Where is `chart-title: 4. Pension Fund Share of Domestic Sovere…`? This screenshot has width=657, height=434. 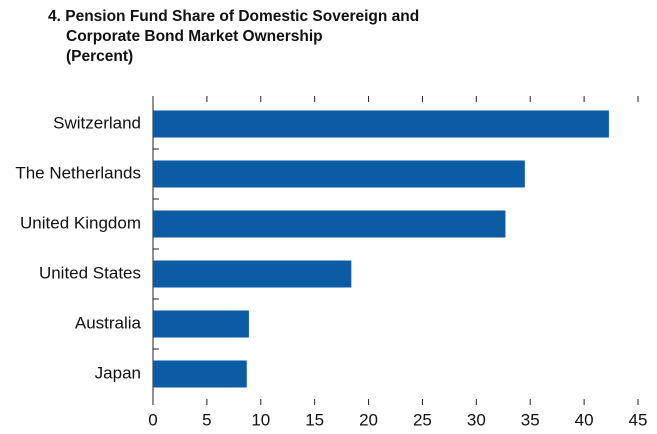
chart-title: 4. Pension Fund Share of Domestic Sovere… is located at coordinates (233, 16).